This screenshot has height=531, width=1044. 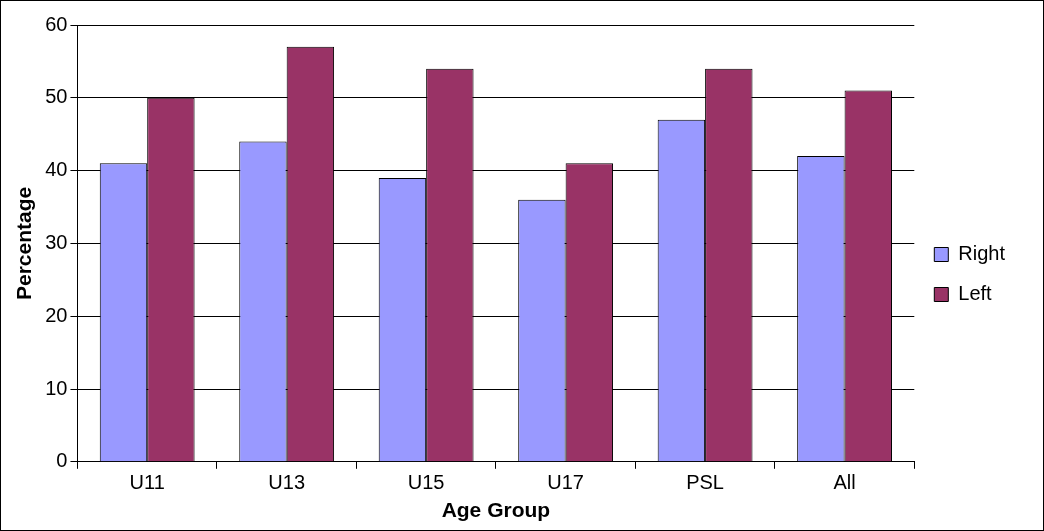 I want to click on y-tick-label: 30, so click(x=56, y=241).